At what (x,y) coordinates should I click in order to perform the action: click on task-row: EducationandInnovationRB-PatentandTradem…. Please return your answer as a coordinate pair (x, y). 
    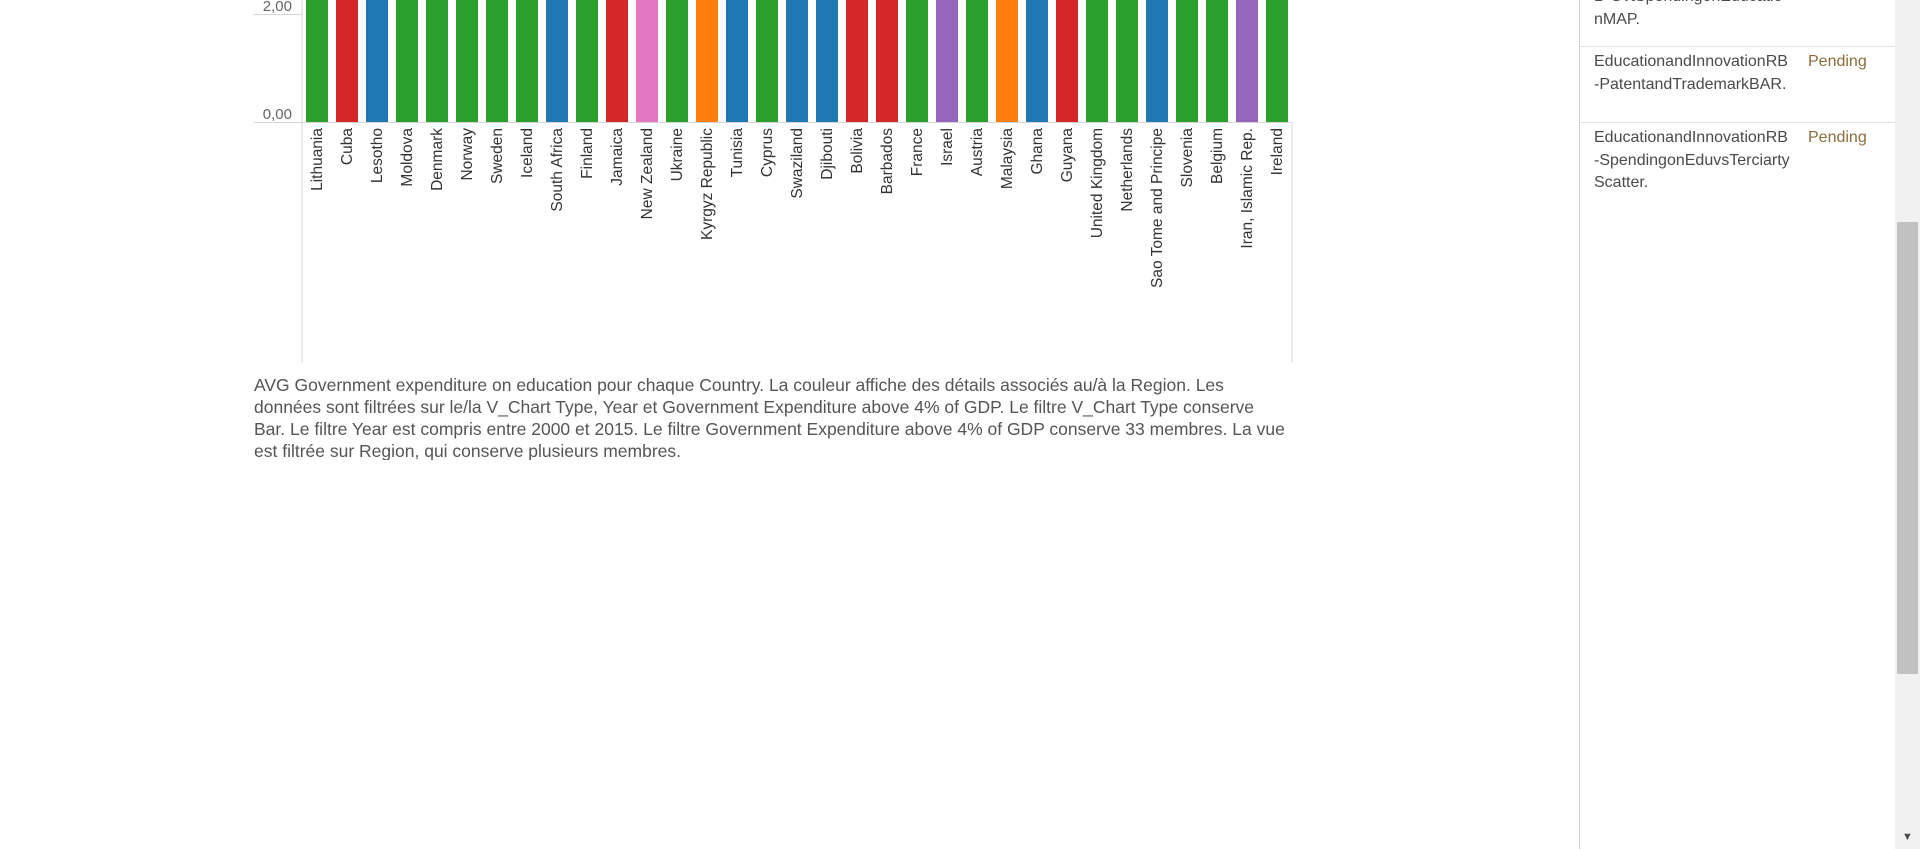
    Looking at the image, I should click on (1738, 85).